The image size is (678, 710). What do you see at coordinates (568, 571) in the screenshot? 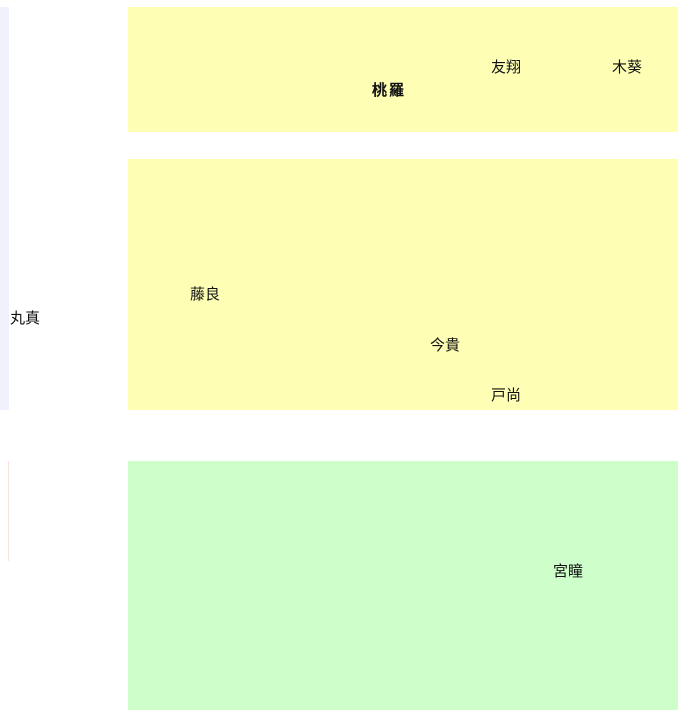
I see `node-label: 宮瞳` at bounding box center [568, 571].